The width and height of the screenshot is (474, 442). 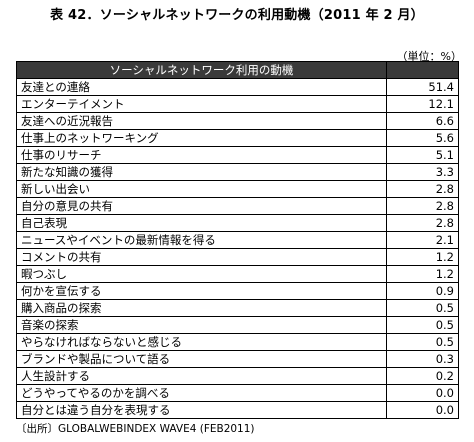 What do you see at coordinates (201, 308) in the screenshot?
I see `row-label: 購入商品の探索` at bounding box center [201, 308].